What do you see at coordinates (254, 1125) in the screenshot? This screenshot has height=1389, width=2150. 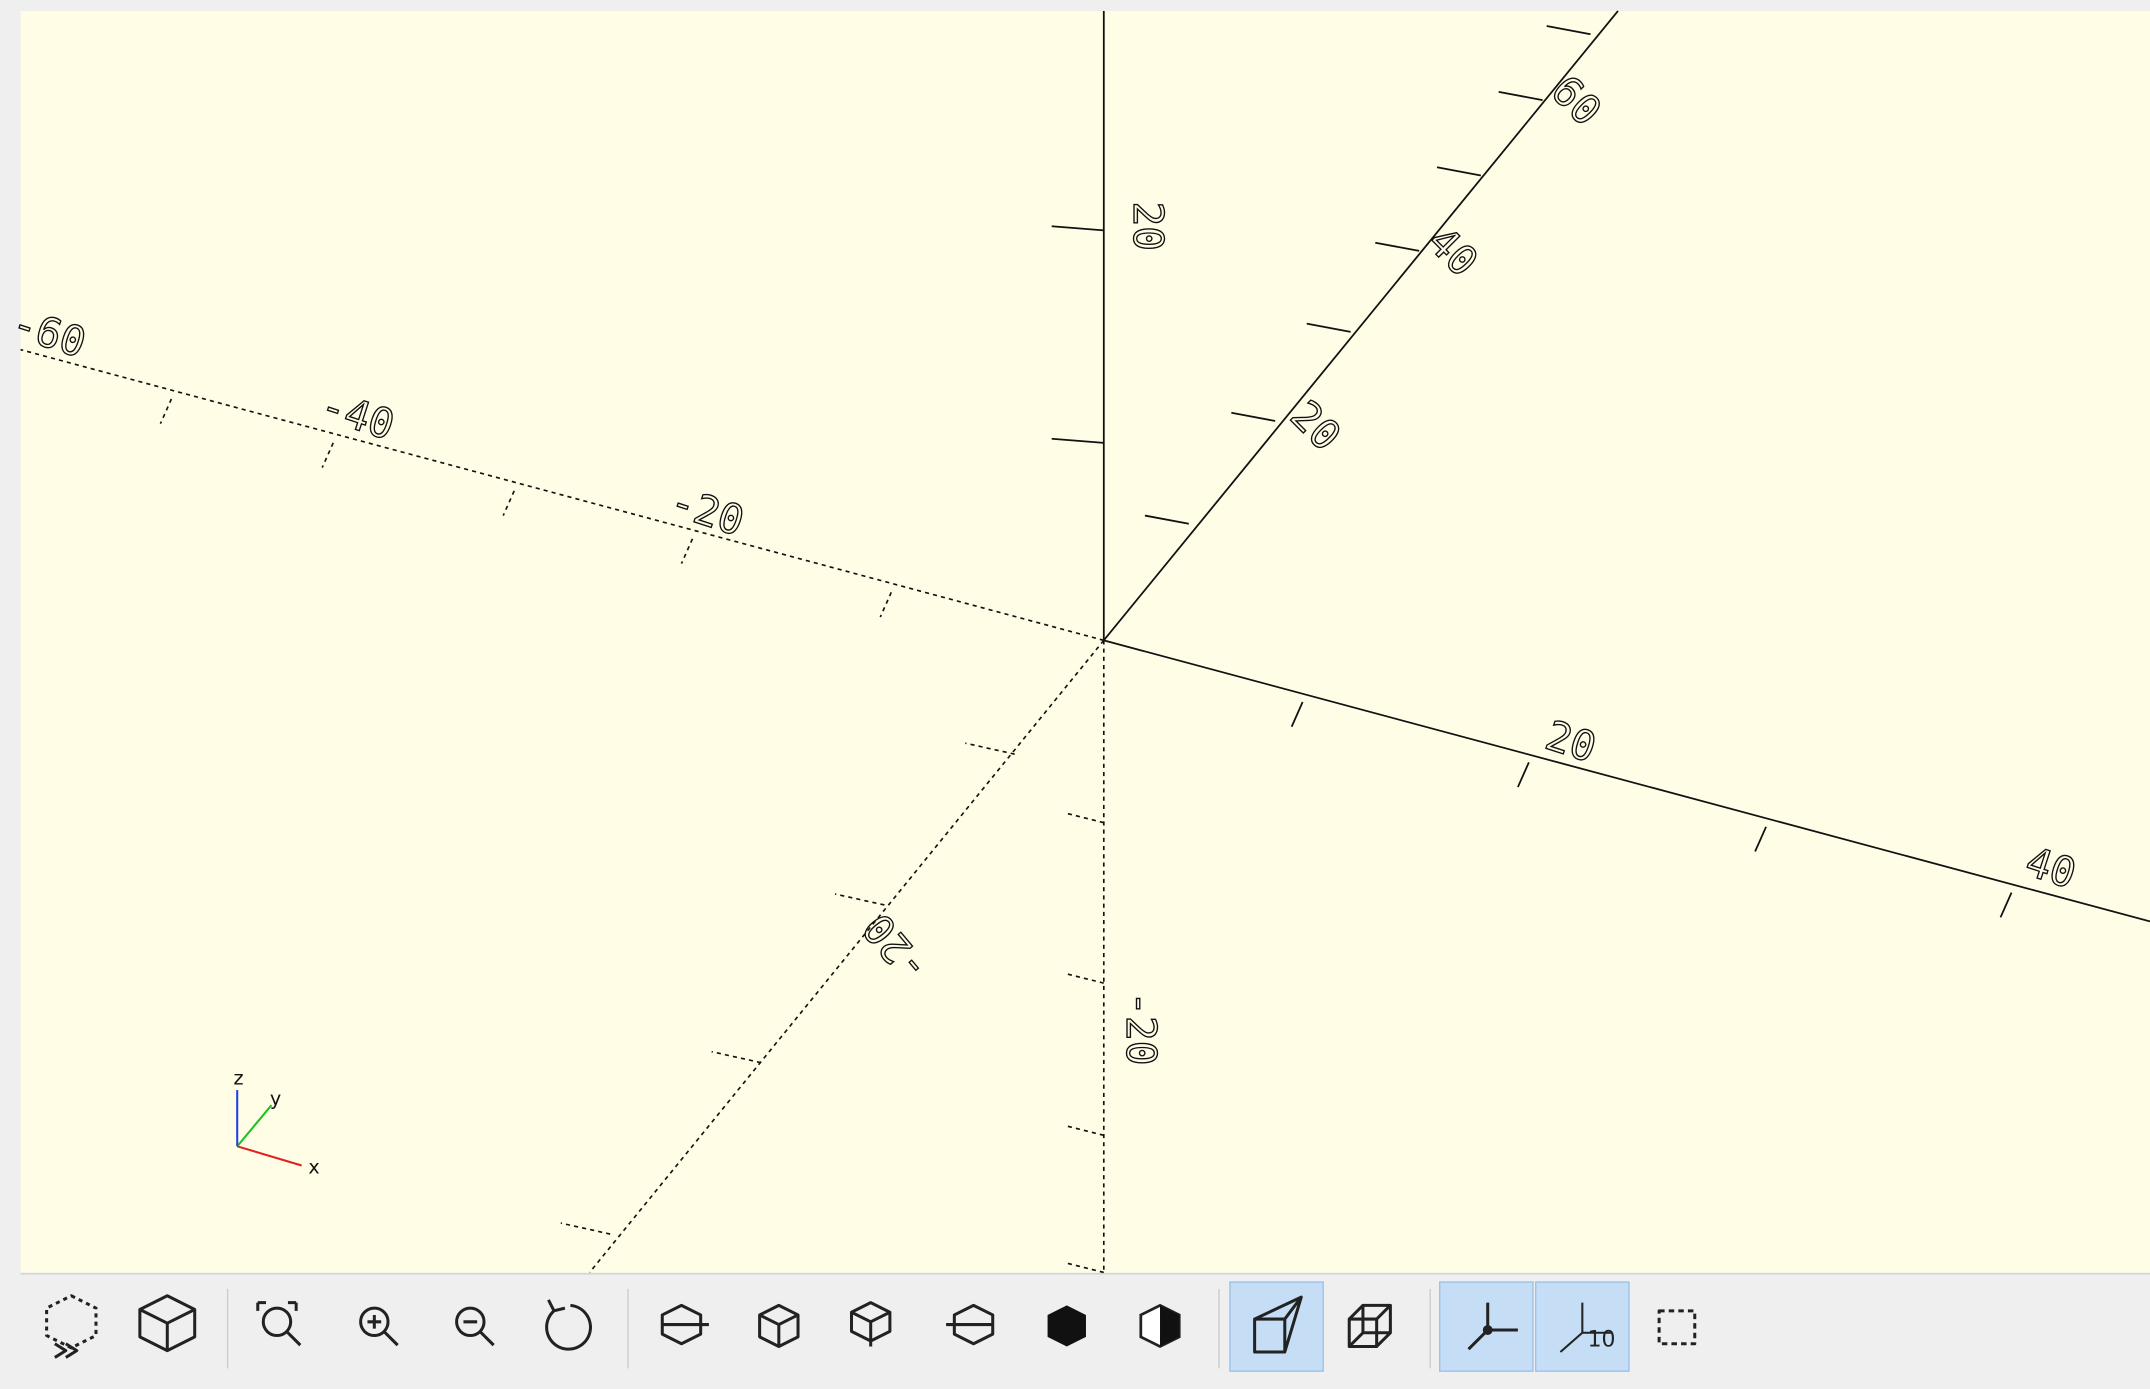 I see `gizmo-y` at bounding box center [254, 1125].